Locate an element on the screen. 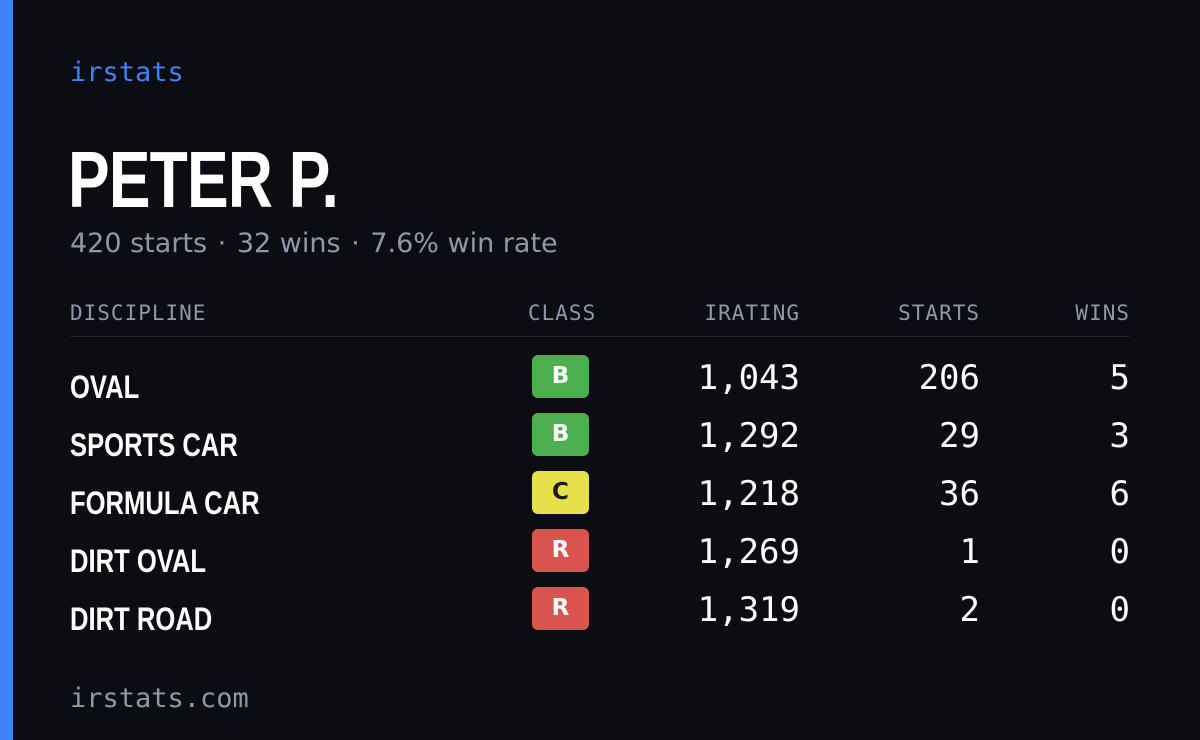 The width and height of the screenshot is (1200, 740). player-name: PETER P. is located at coordinates (203, 179).